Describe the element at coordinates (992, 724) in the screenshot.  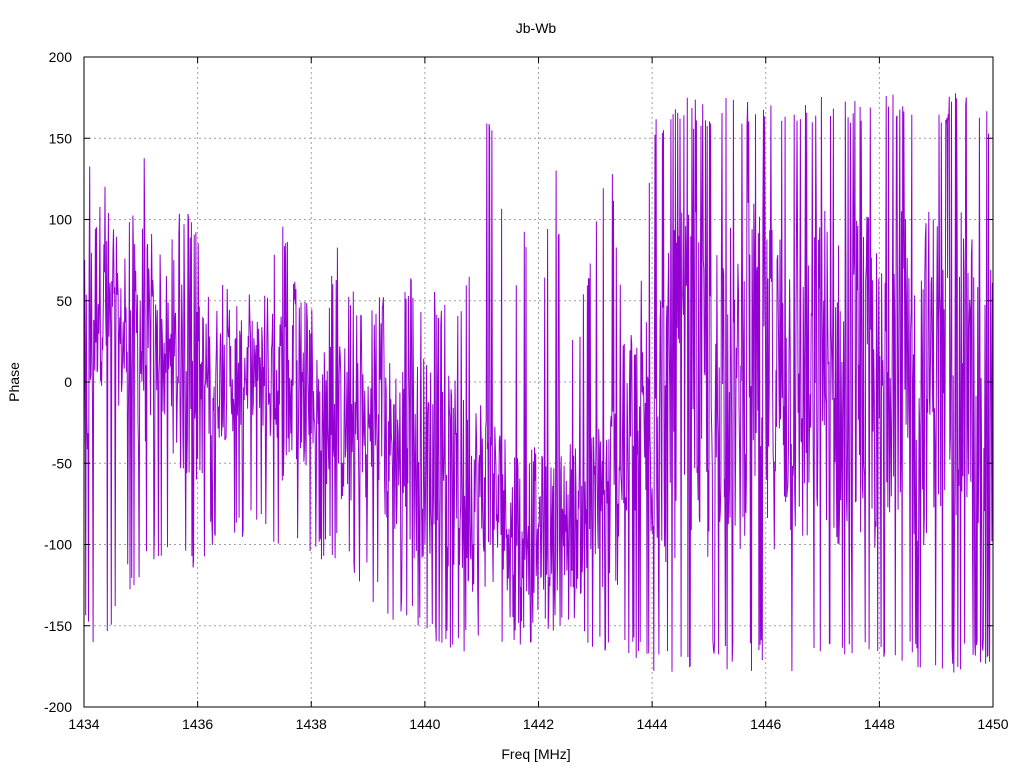
I see `x-tick-label: 1450` at that location.